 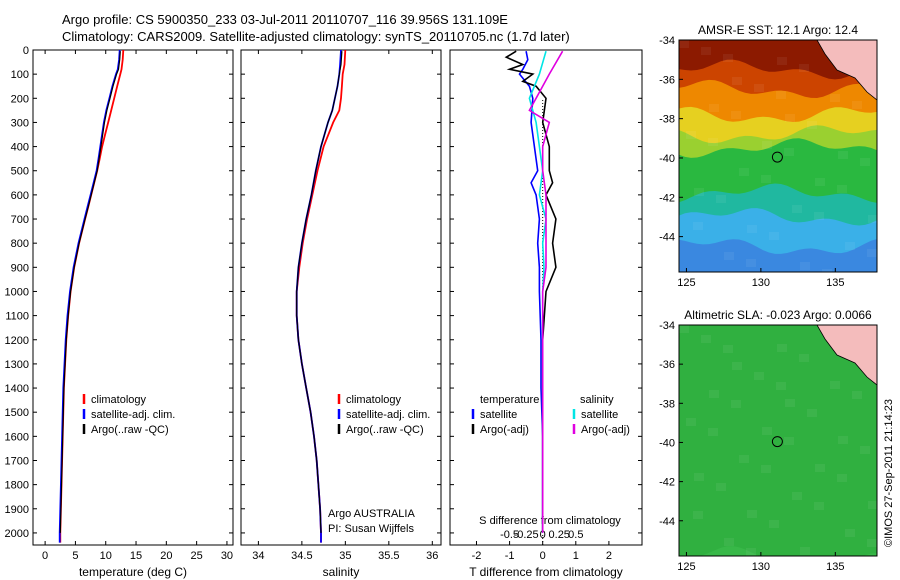 I want to click on y-tick-label: 600, so click(x=20, y=196).